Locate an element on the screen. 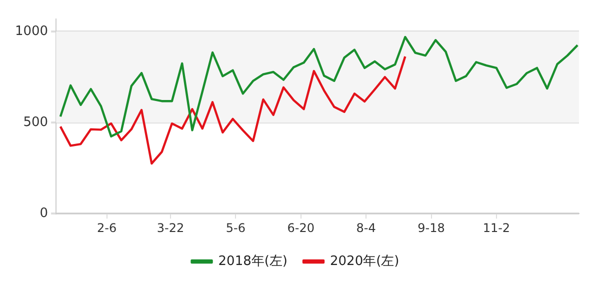 The image size is (609, 286). x-tick-label: 3-22 is located at coordinates (170, 227).